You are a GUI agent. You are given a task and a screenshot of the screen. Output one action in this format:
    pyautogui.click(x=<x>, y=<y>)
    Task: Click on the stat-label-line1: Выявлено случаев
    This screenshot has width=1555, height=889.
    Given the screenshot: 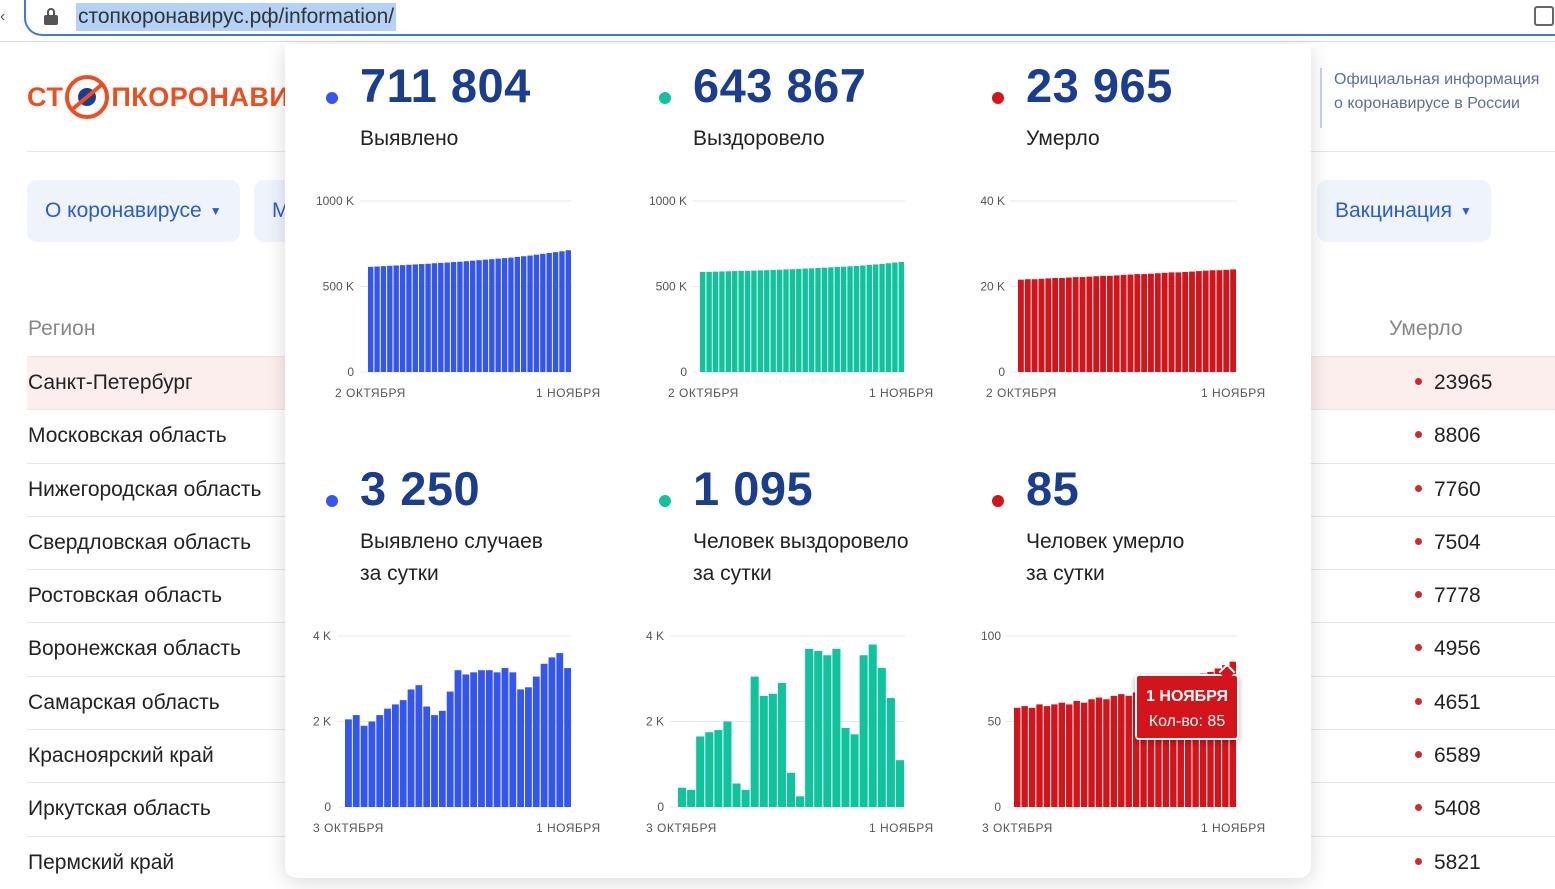 What is the action you would take?
    pyautogui.click(x=451, y=541)
    